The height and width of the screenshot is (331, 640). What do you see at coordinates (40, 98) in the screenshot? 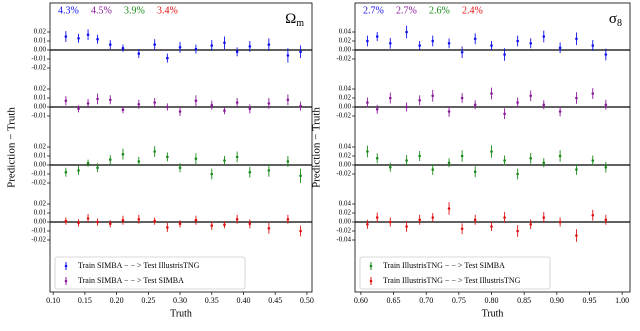
I see `y-tick-label: 0.01` at bounding box center [40, 98].